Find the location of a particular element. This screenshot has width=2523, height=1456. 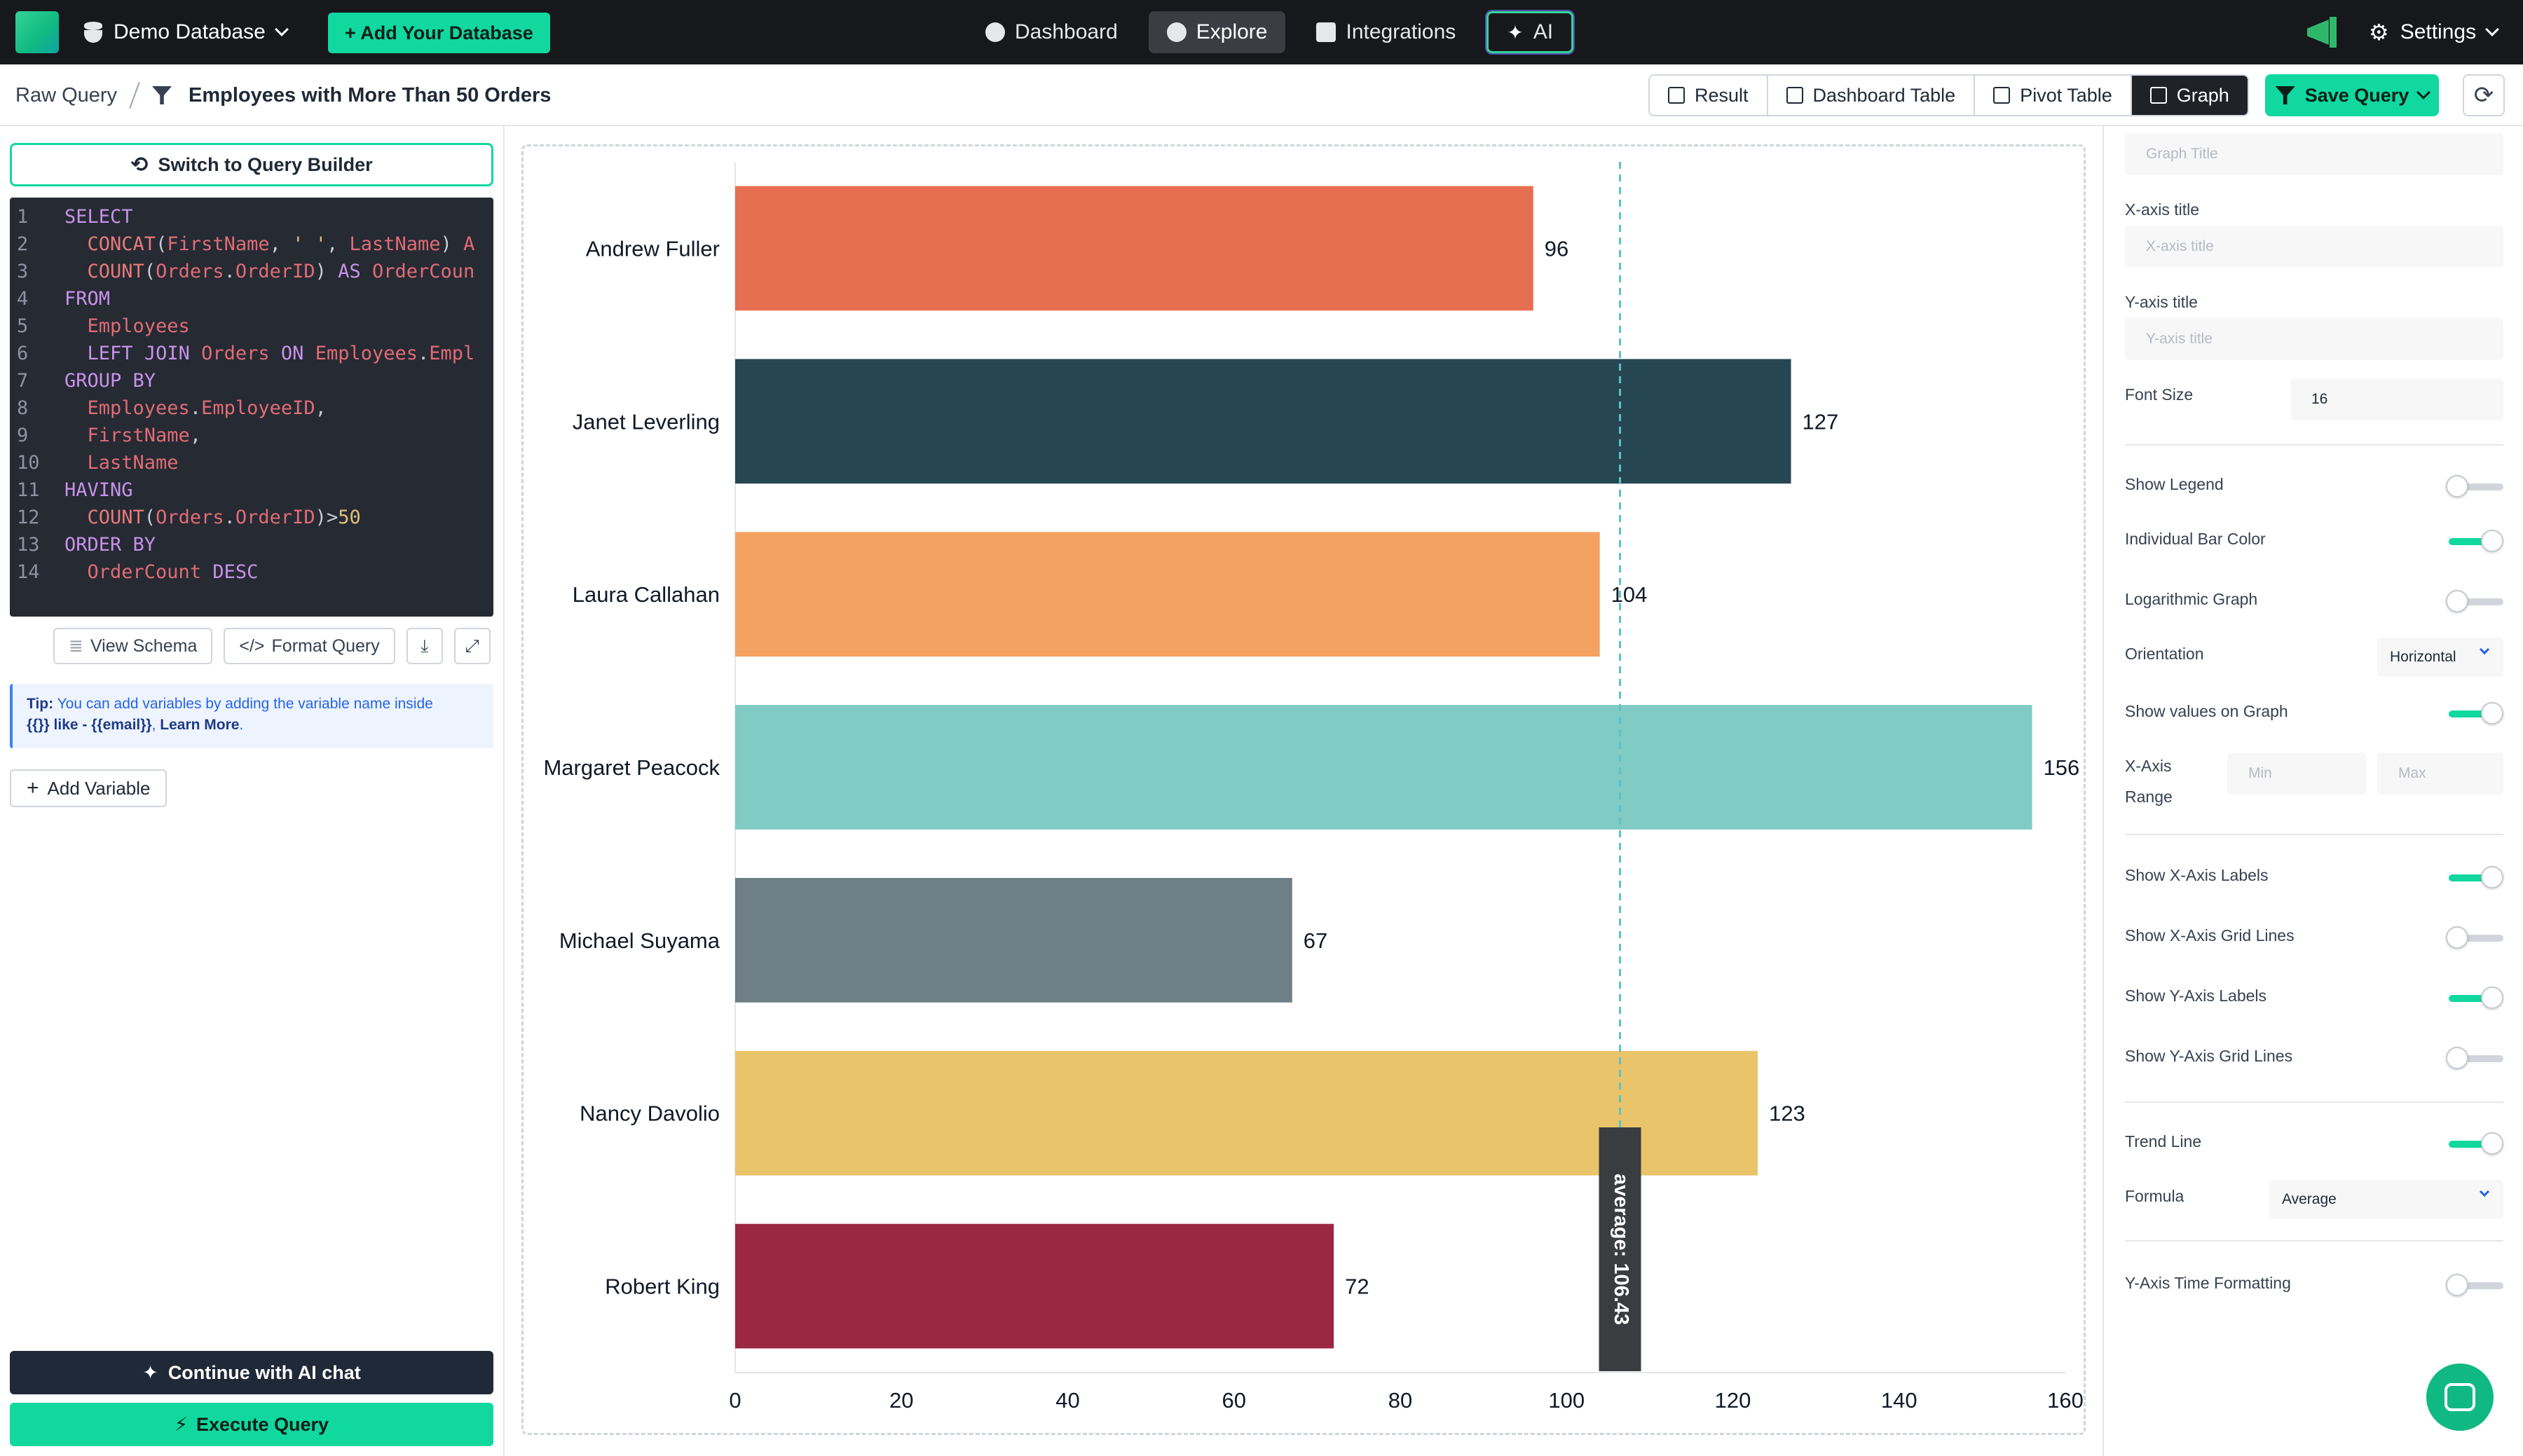

code-line: 2 CONCAT(FirstName, ' ', LastName) A is located at coordinates (251, 244).